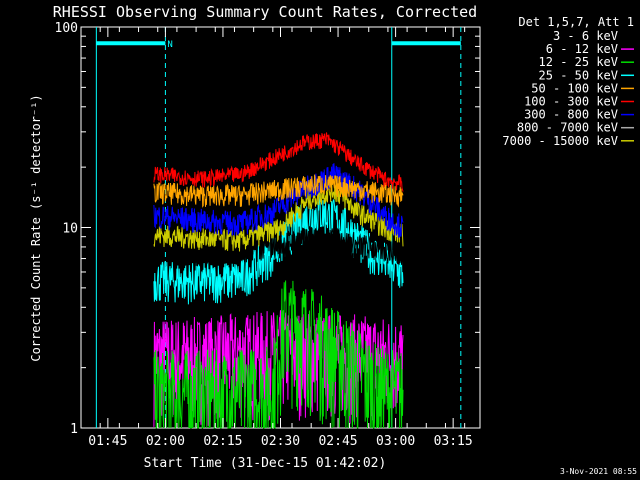 The height and width of the screenshot is (480, 640). Describe the element at coordinates (571, 115) in the screenshot. I see `legend-label: 300 - 800 keV` at that location.